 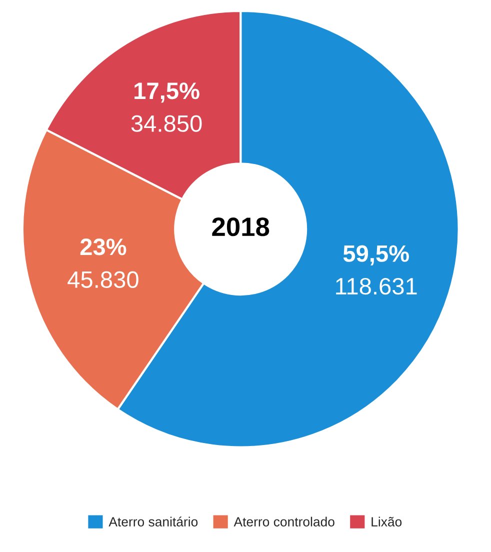 I want to click on data-label: 17,5% 34.850, so click(x=166, y=107).